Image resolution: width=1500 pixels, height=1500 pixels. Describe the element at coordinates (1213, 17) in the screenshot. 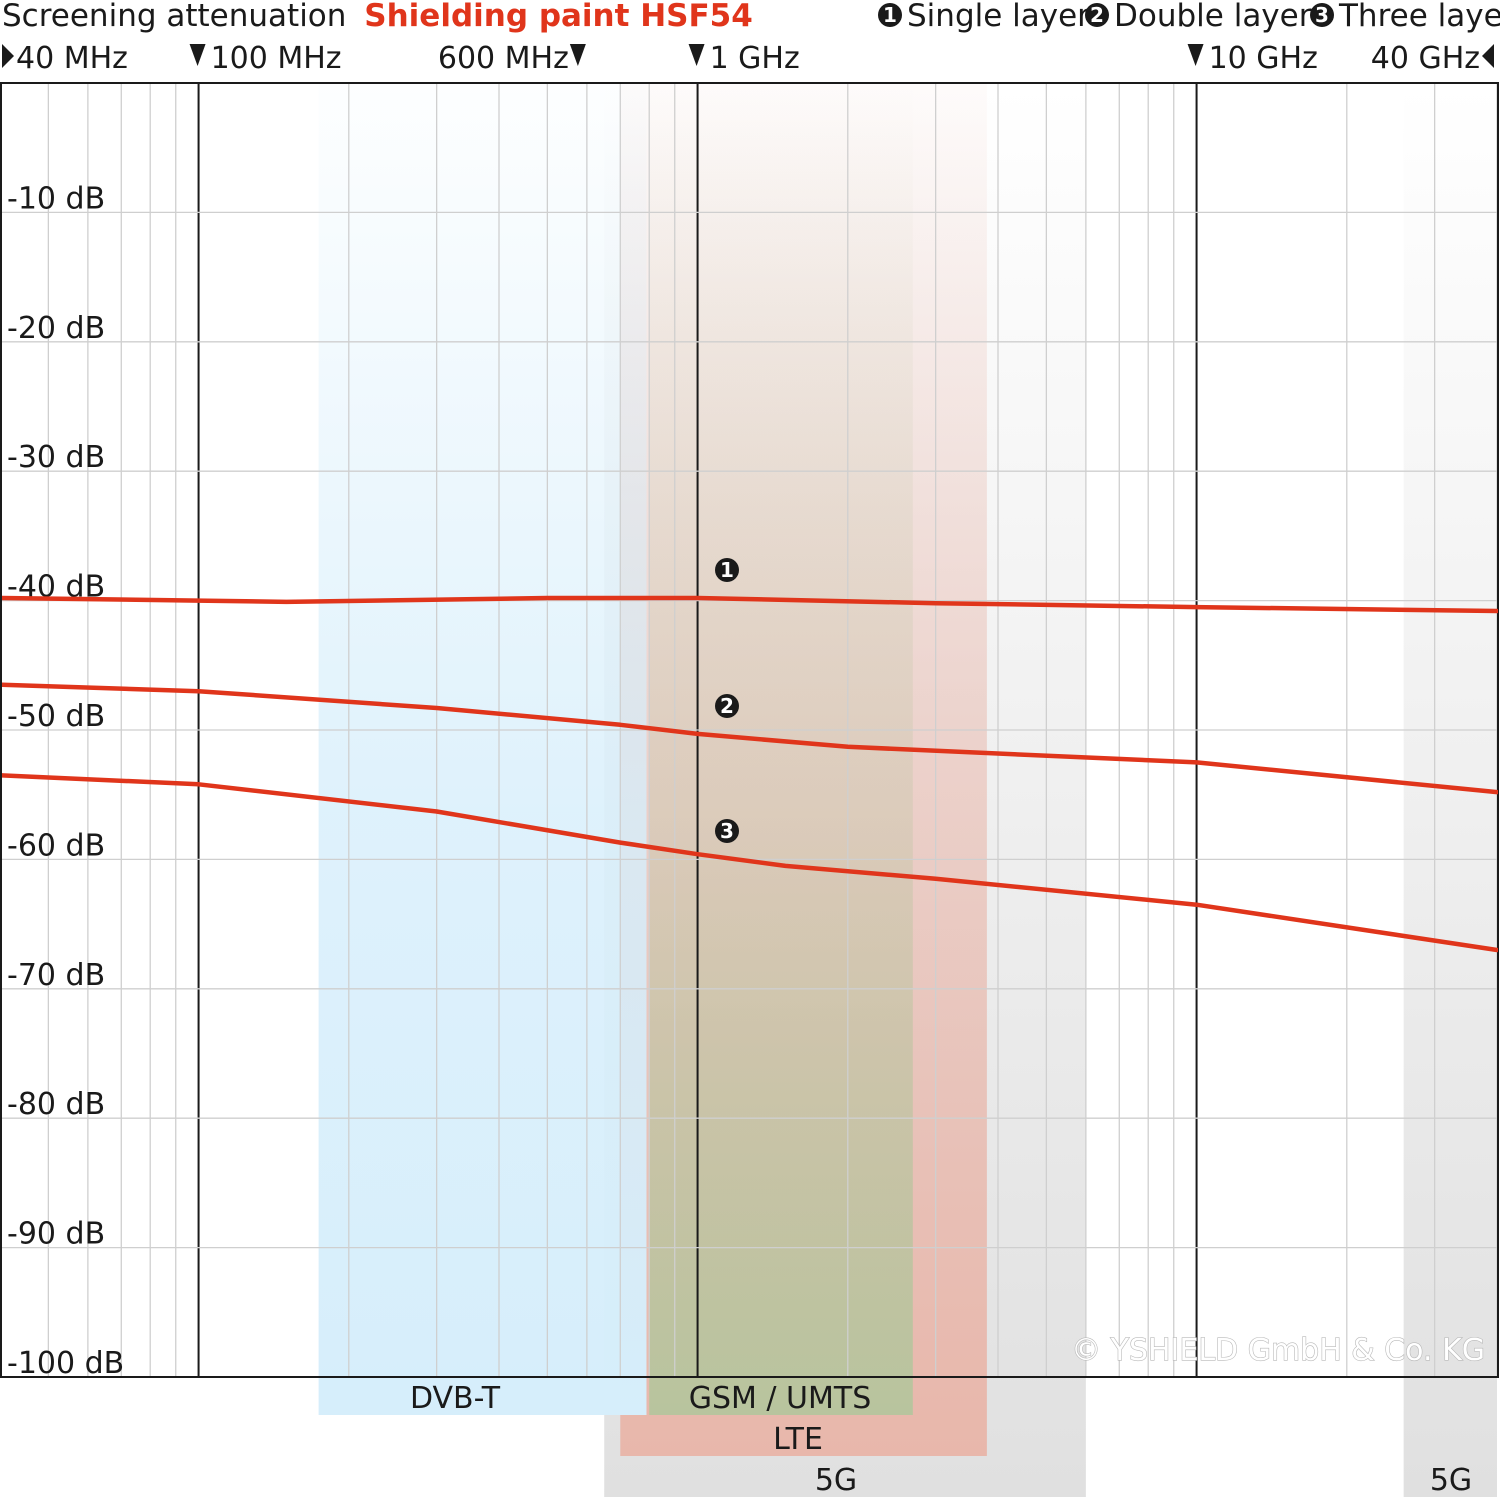

I see `legend-label: Double layer` at that location.